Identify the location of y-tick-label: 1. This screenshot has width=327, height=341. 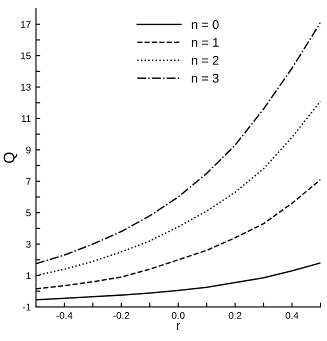
(28, 276).